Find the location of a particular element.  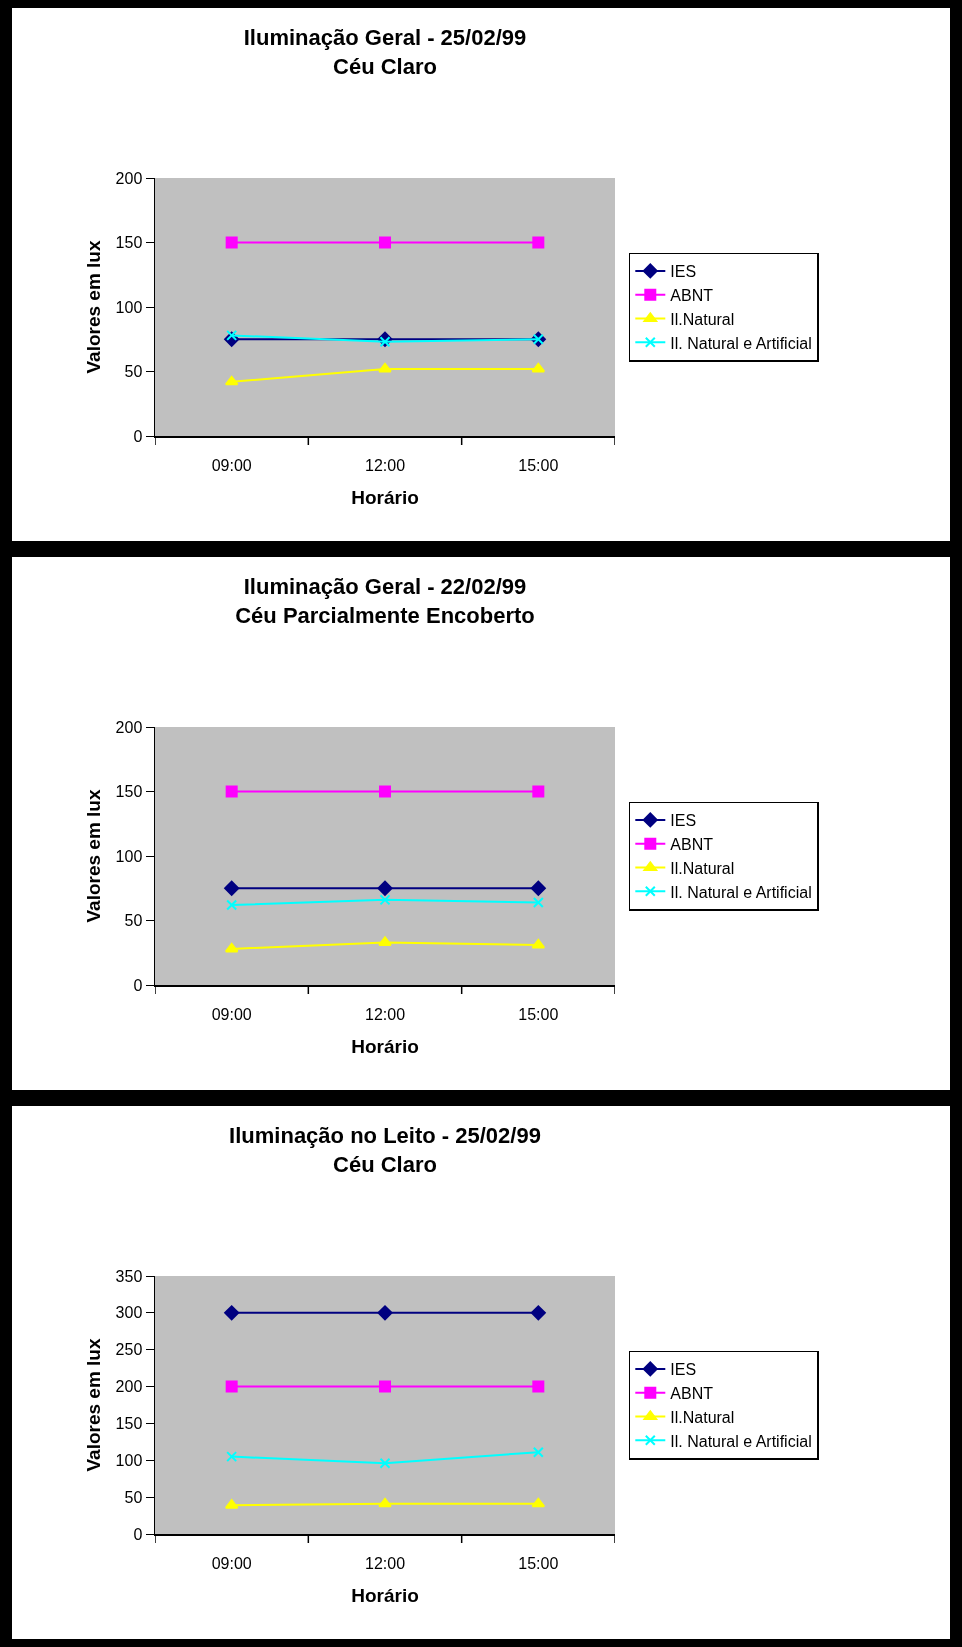

chart-title: Iluminação Geral - 25/02/99 is located at coordinates (385, 38).